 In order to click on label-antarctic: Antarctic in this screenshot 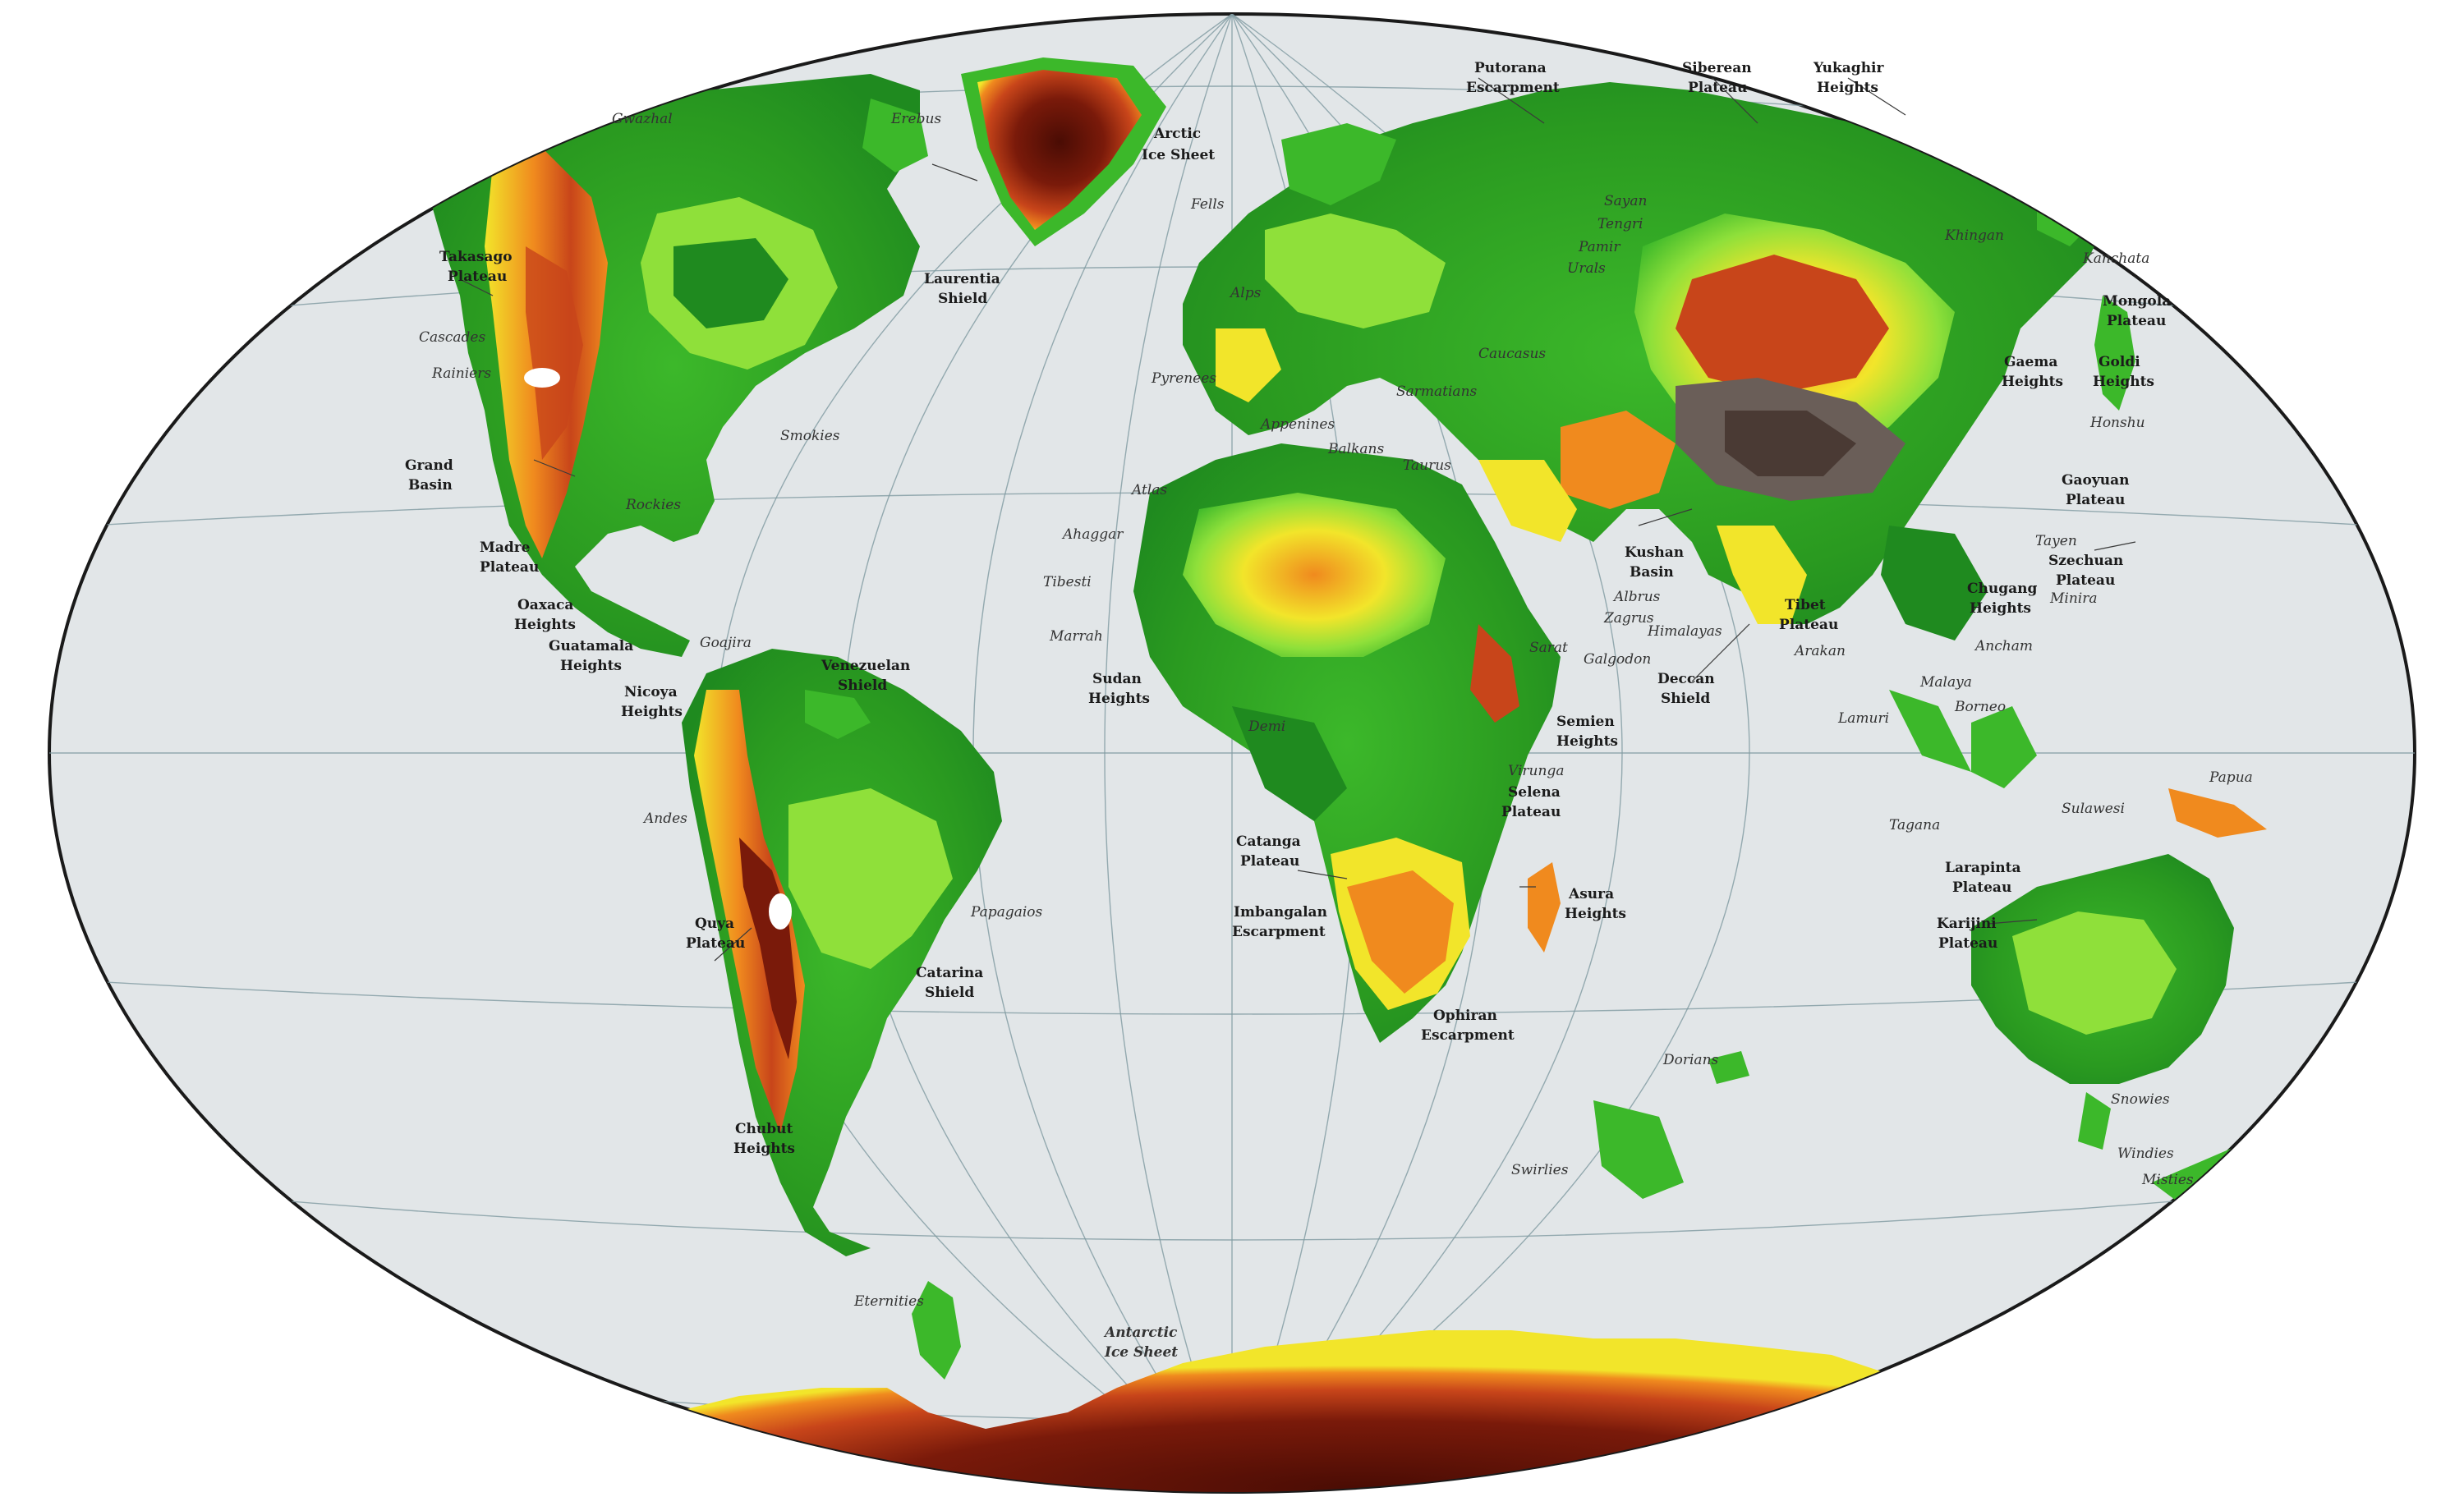, I will do `click(1140, 1333)`.